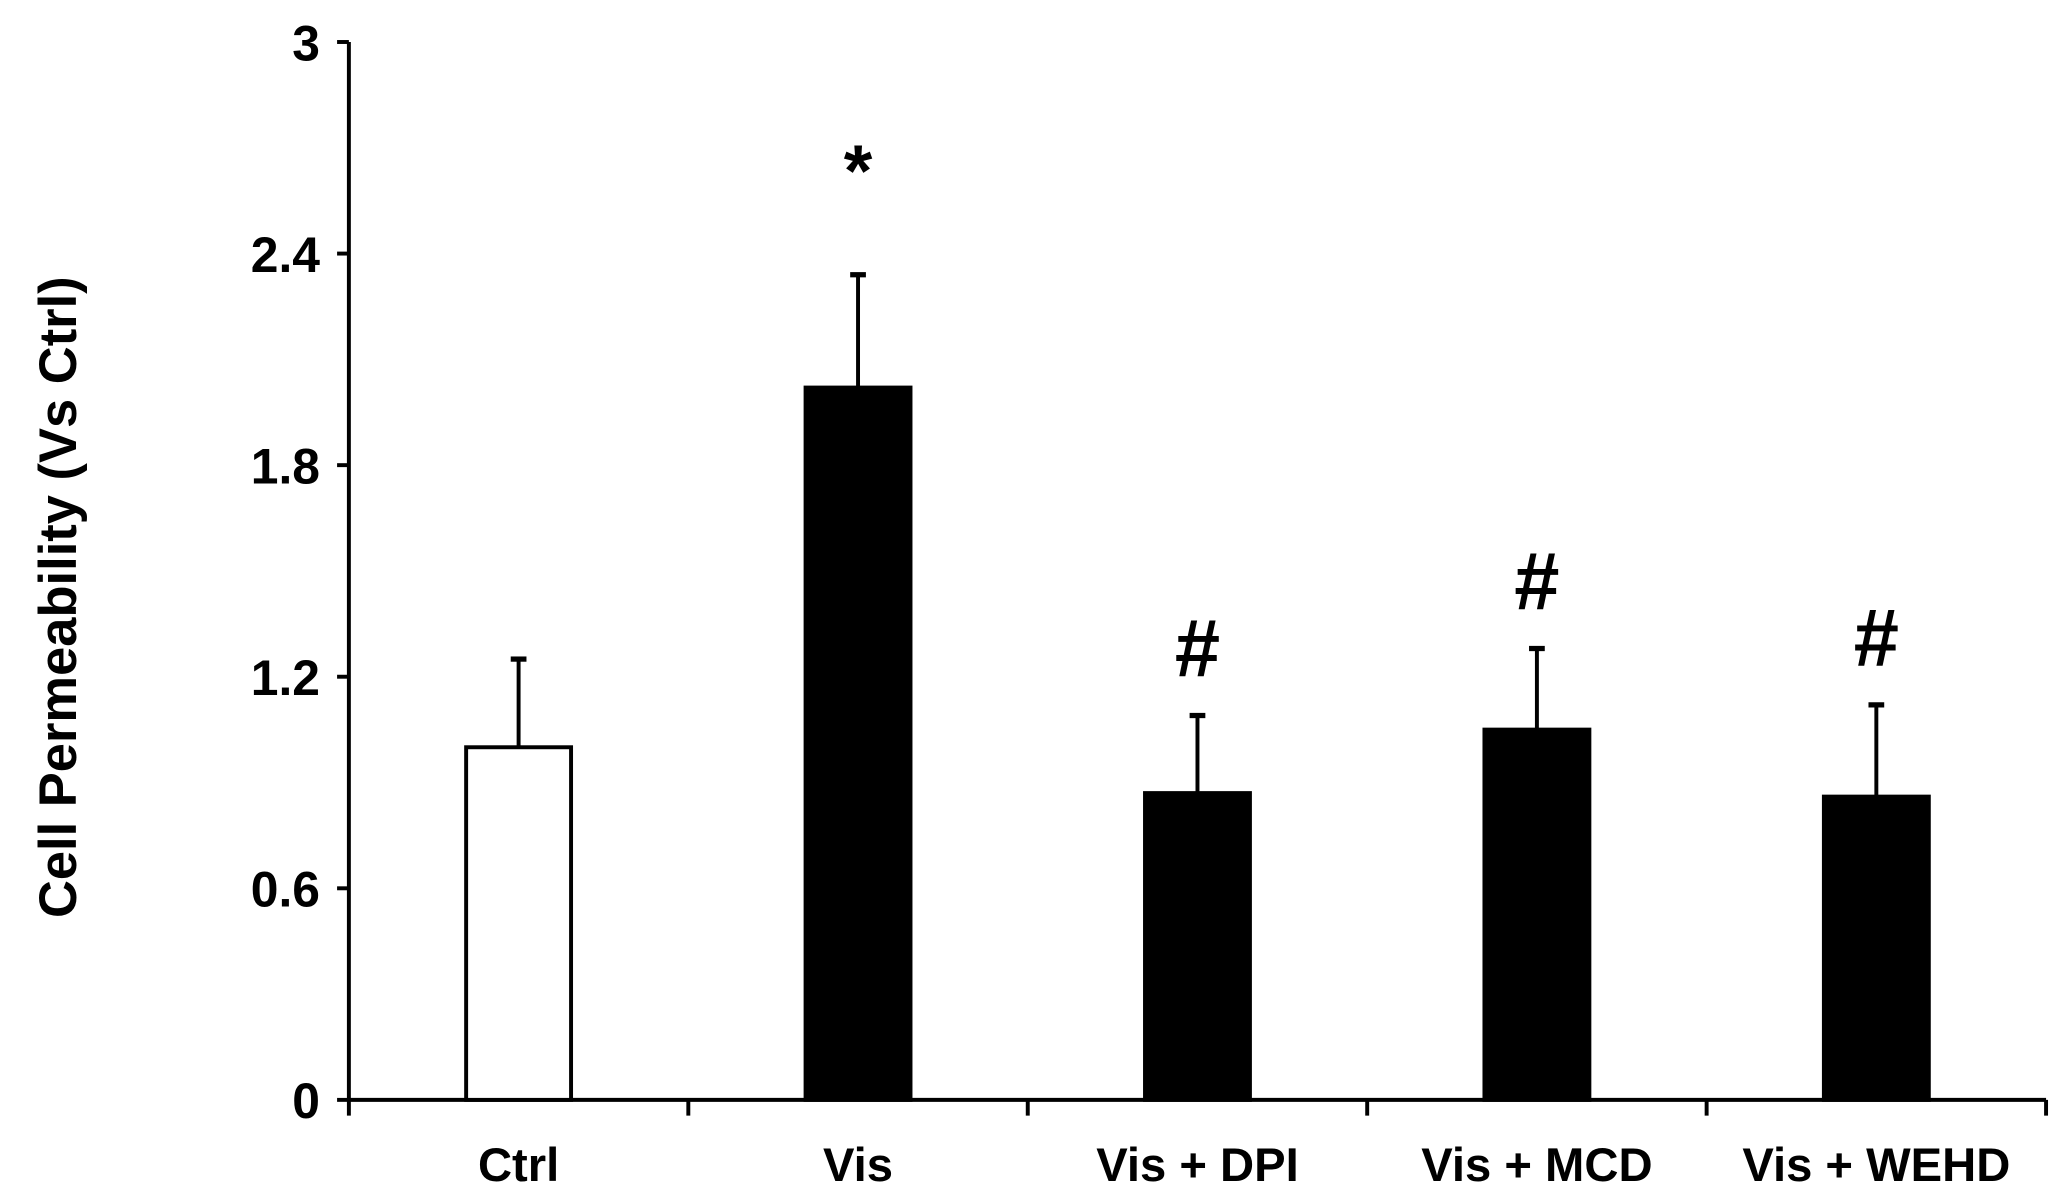 This screenshot has height=1197, width=2050. Describe the element at coordinates (1536, 1165) in the screenshot. I see `x-tick-label: Vis + MCD` at that location.